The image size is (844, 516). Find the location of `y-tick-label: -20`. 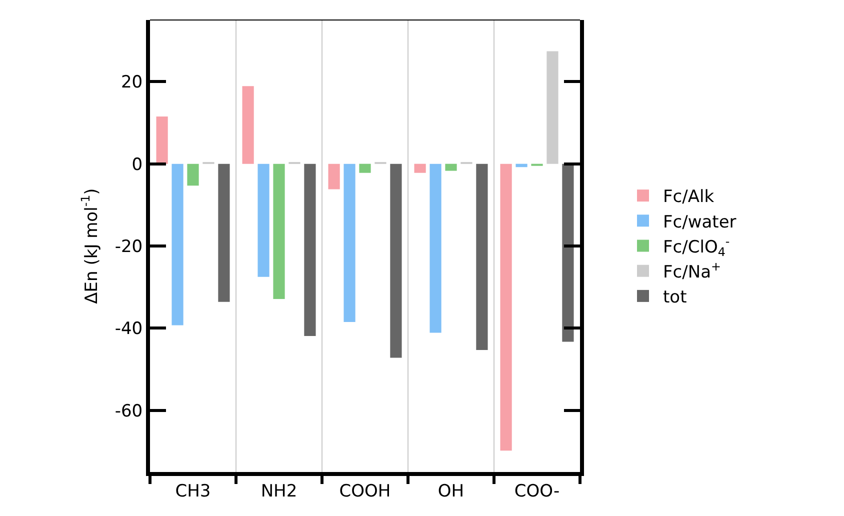

y-tick-label: -20 is located at coordinates (128, 246).